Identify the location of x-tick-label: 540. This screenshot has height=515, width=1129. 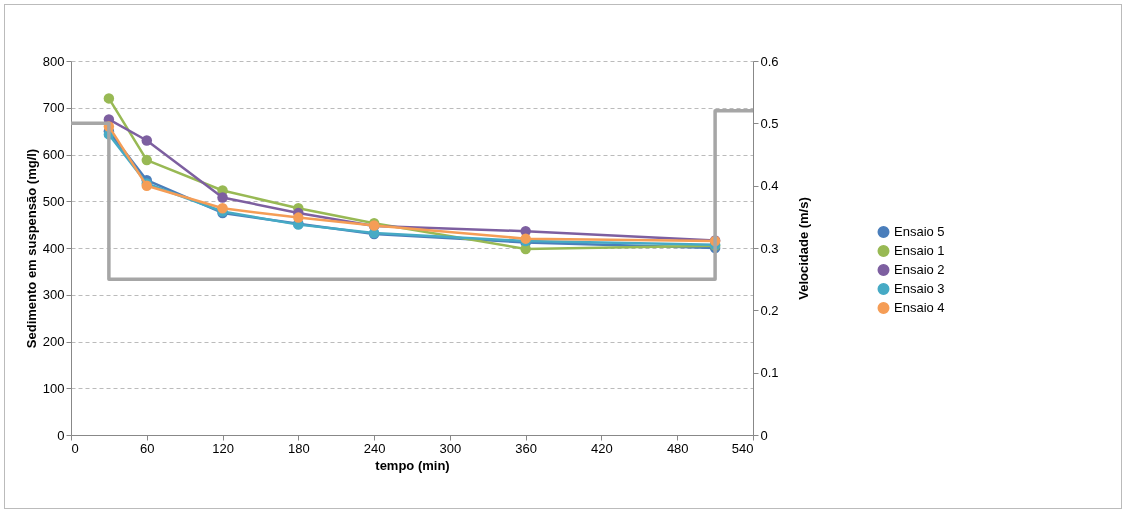
(742, 448).